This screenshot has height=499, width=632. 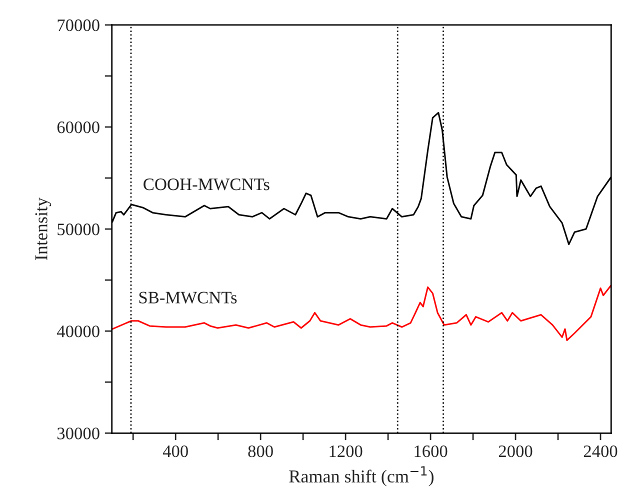 I want to click on series-label: SB-MWCNTs, so click(x=188, y=298).